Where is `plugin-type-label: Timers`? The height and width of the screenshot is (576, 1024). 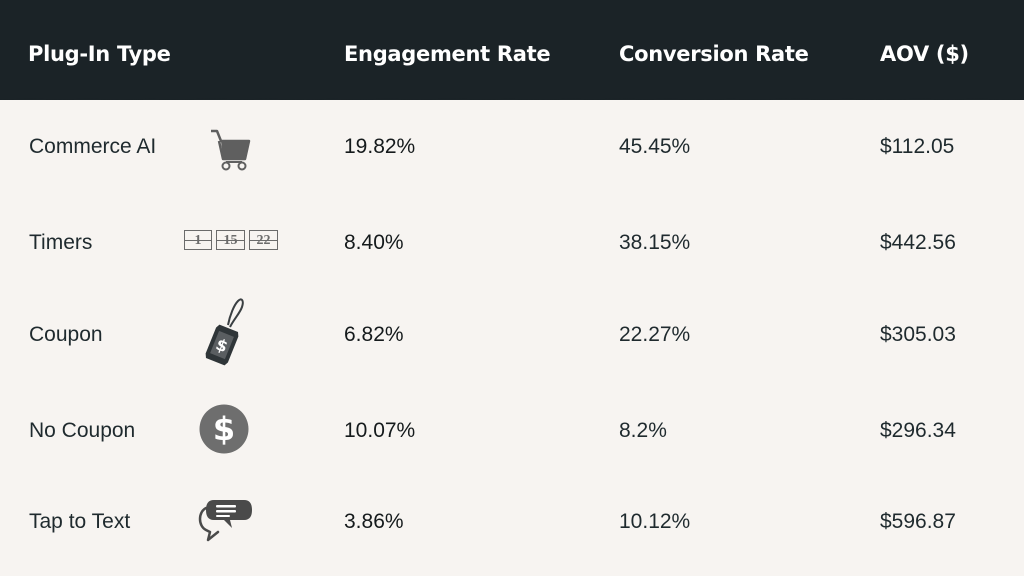 plugin-type-label: Timers is located at coordinates (61, 242).